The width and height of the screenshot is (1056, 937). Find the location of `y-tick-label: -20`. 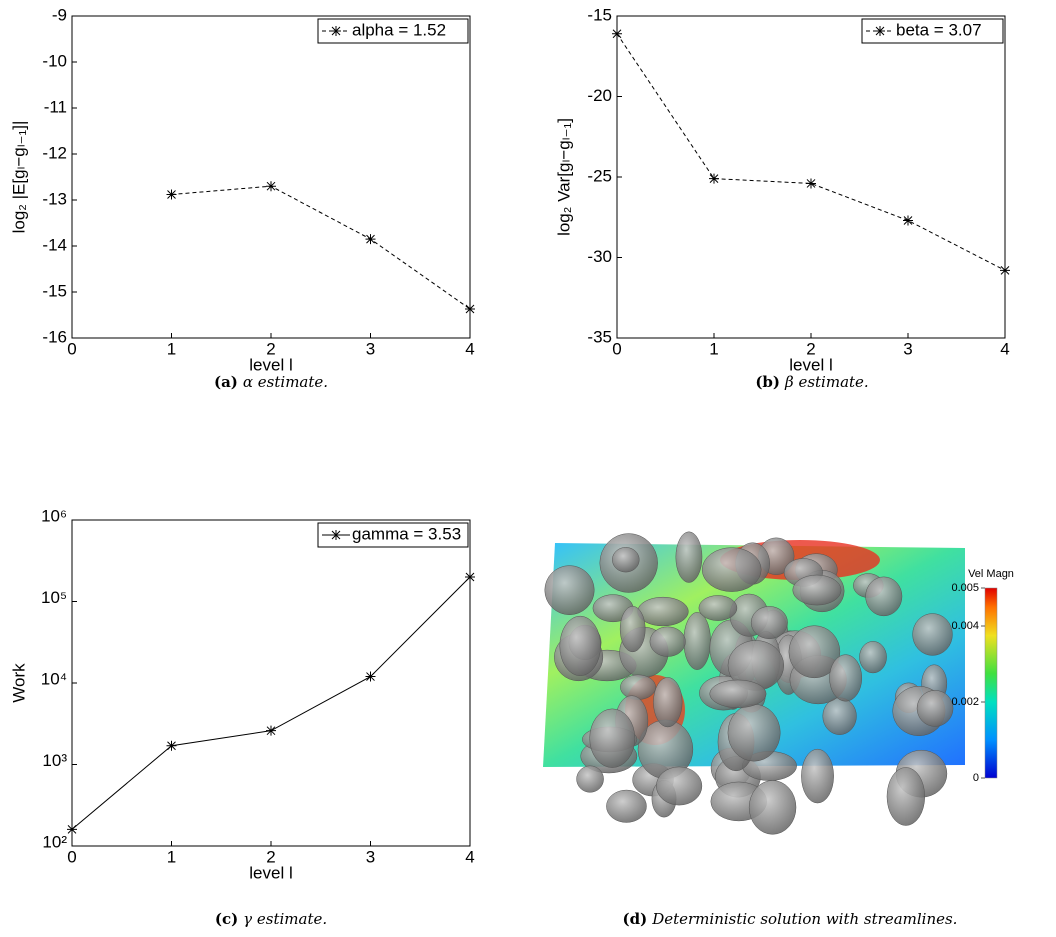

y-tick-label: -20 is located at coordinates (599, 95).